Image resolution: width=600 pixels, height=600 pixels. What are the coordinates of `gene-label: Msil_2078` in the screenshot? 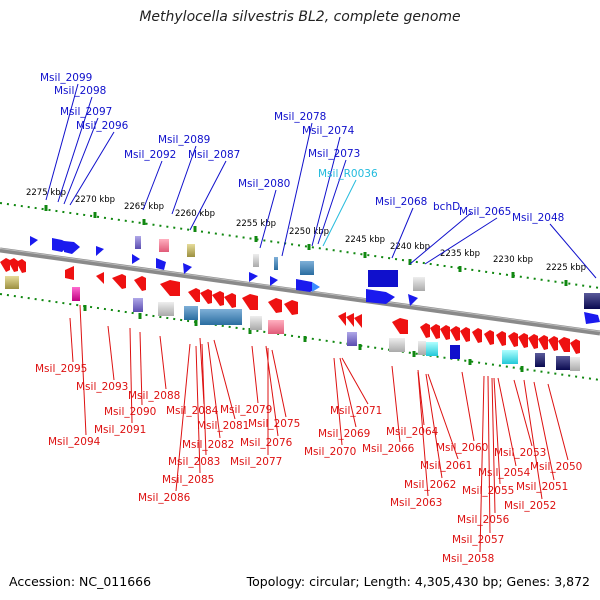 It's located at (300, 117).